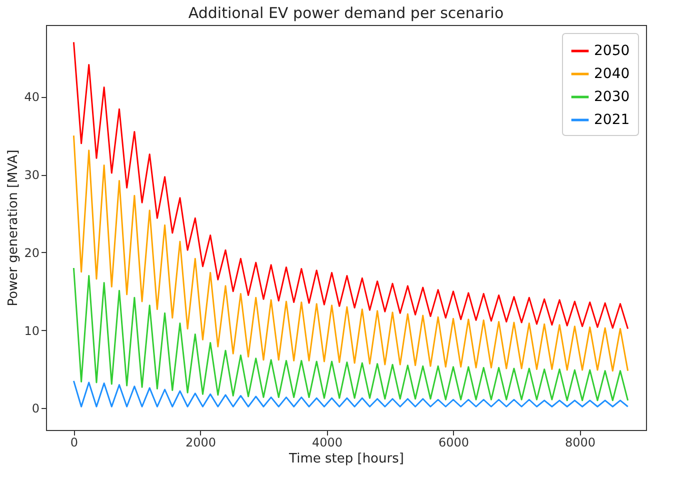 This screenshot has height=499, width=686. What do you see at coordinates (32, 331) in the screenshot?
I see `y-tick-label: 10` at bounding box center [32, 331].